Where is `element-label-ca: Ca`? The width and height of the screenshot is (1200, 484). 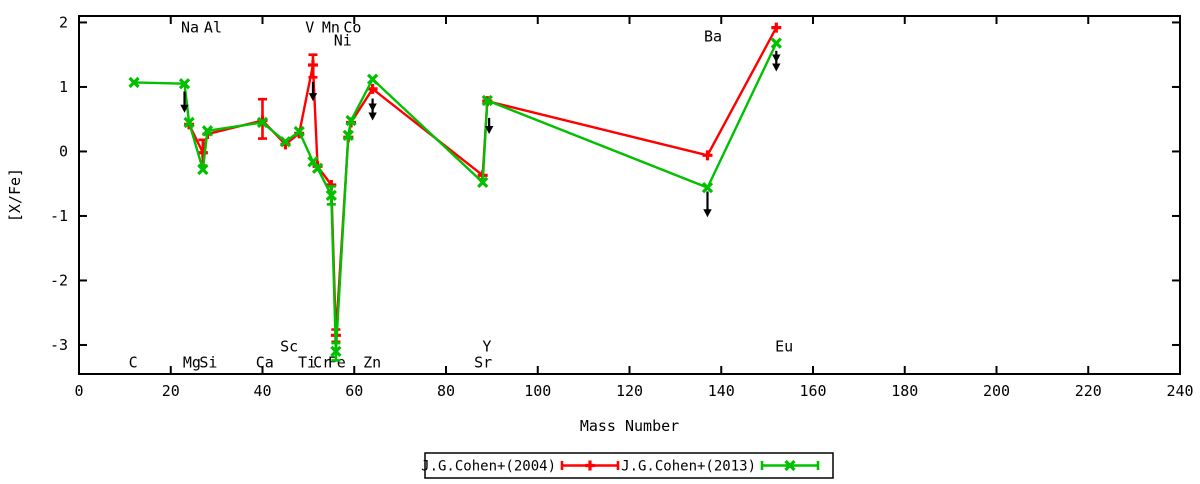
element-label-ca: Ca is located at coordinates (265, 362).